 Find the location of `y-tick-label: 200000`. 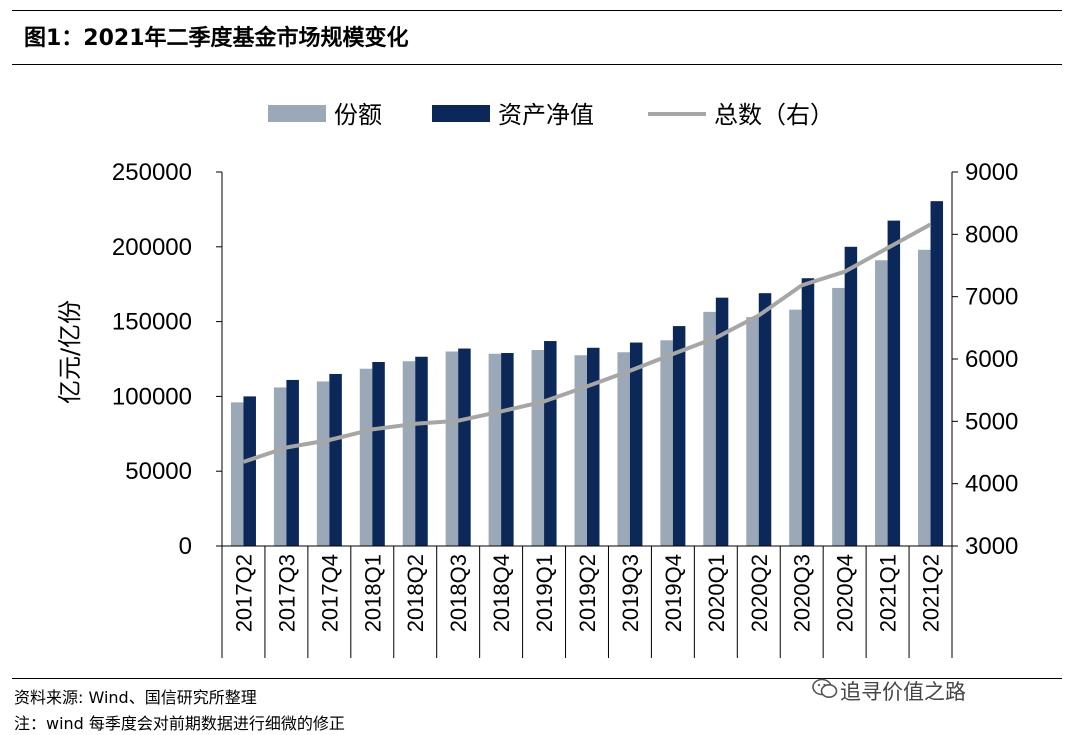

y-tick-label: 200000 is located at coordinates (152, 247).